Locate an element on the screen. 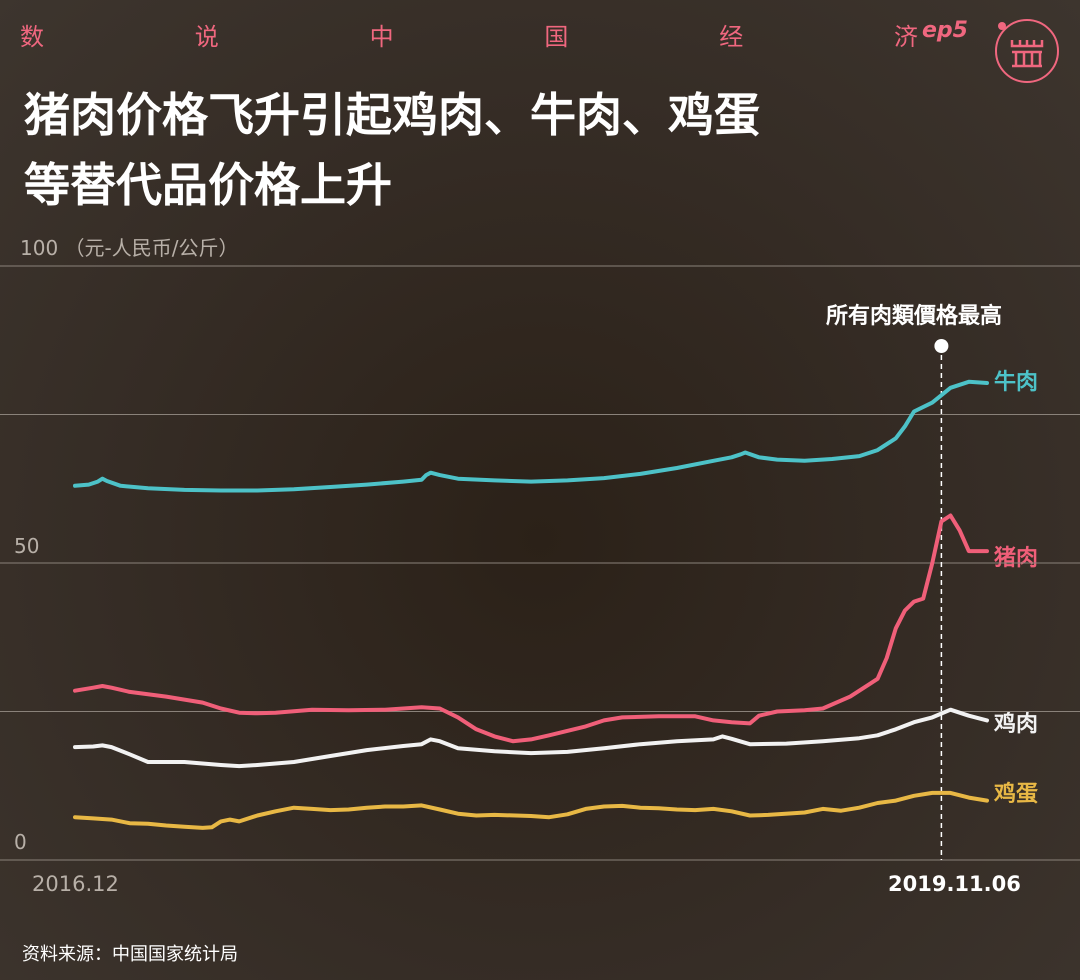 Image resolution: width=1080 pixels, height=980 pixels. episode-label: ep5 is located at coordinates (945, 30).